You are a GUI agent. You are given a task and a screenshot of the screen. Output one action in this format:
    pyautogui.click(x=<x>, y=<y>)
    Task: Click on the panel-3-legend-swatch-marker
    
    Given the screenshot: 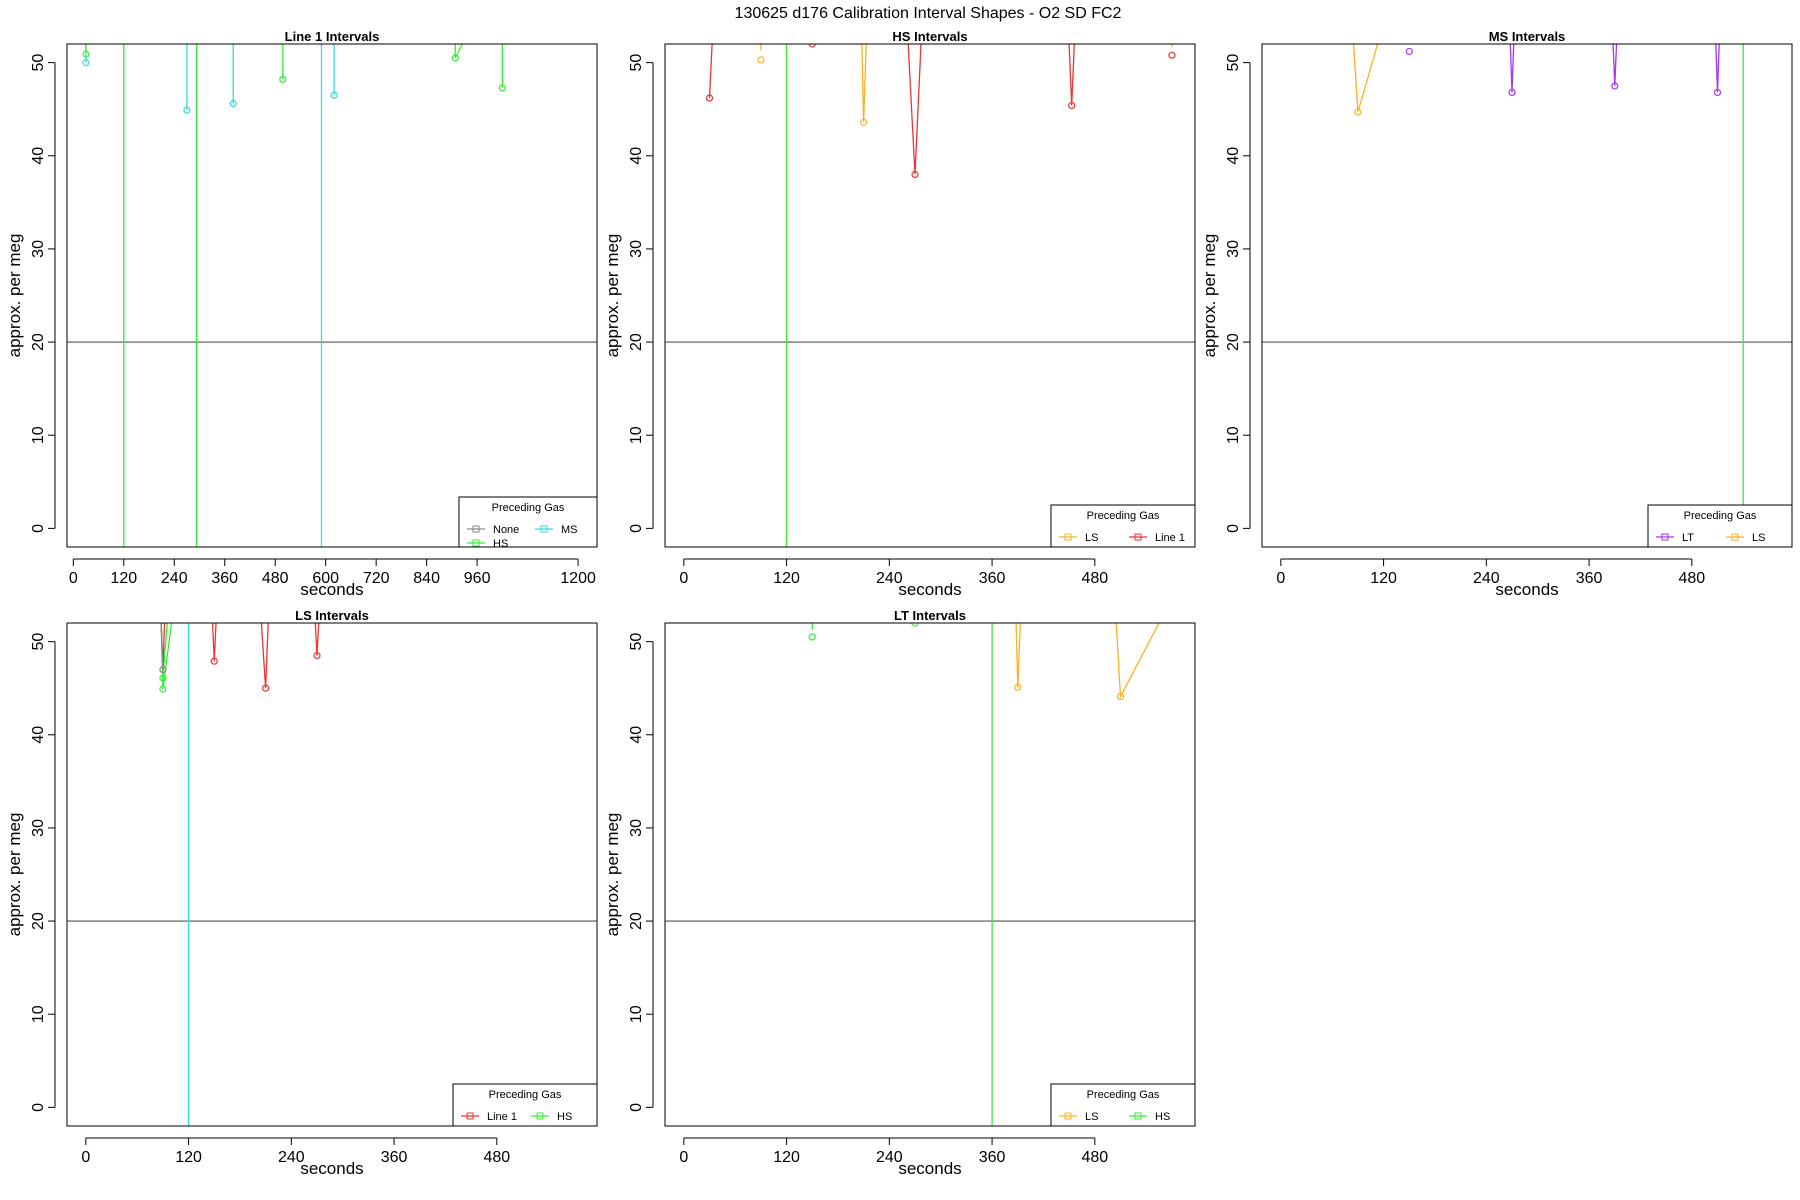 What is the action you would take?
    pyautogui.click(x=1735, y=537)
    